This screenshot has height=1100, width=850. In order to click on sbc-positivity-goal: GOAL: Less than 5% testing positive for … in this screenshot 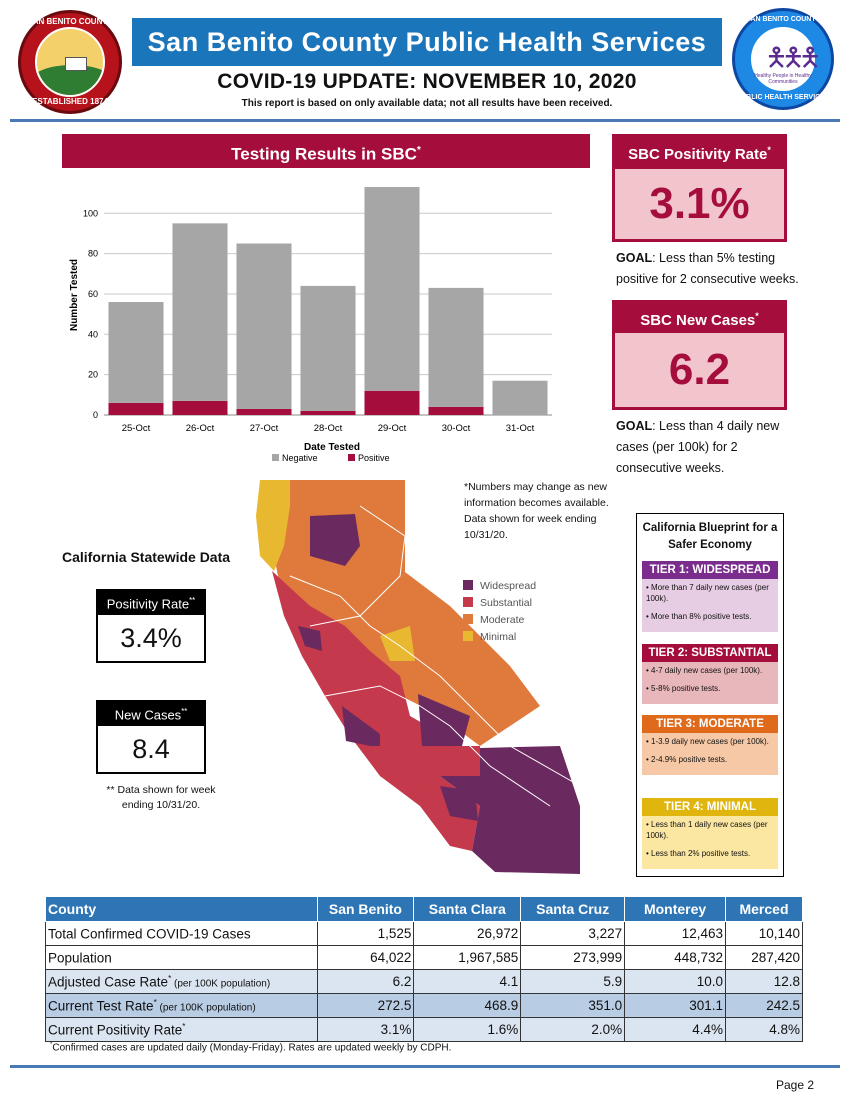, I will do `click(716, 269)`.